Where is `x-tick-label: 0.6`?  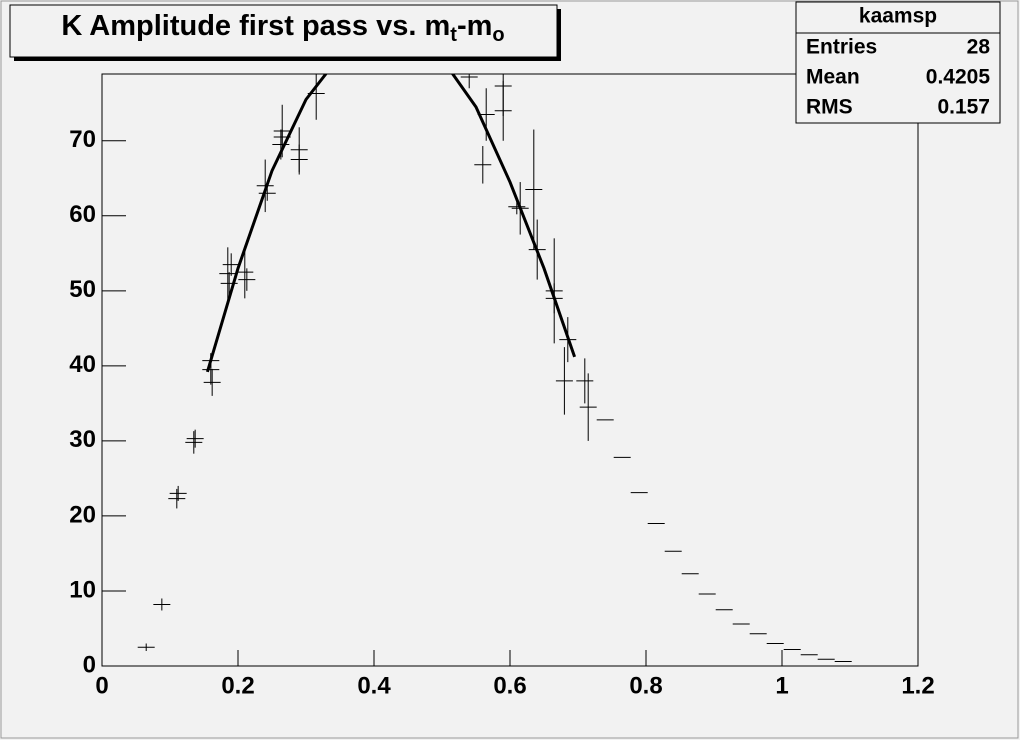
x-tick-label: 0.6 is located at coordinates (509, 685).